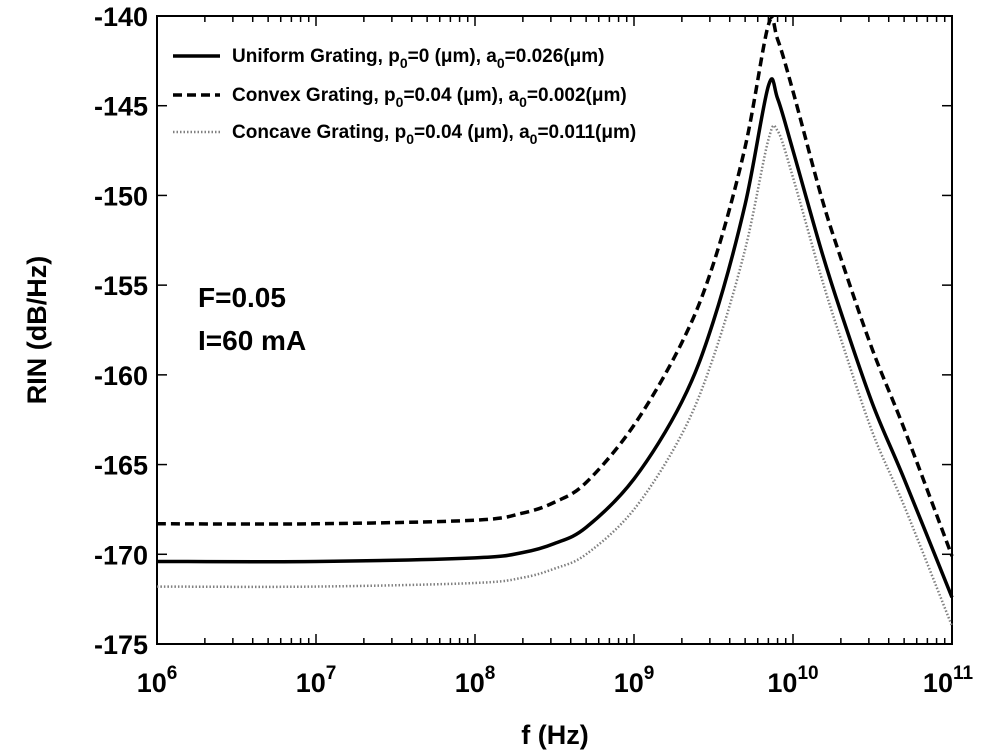 This screenshot has width=986, height=754. I want to click on annotation-current: I=60 mA, so click(252, 340).